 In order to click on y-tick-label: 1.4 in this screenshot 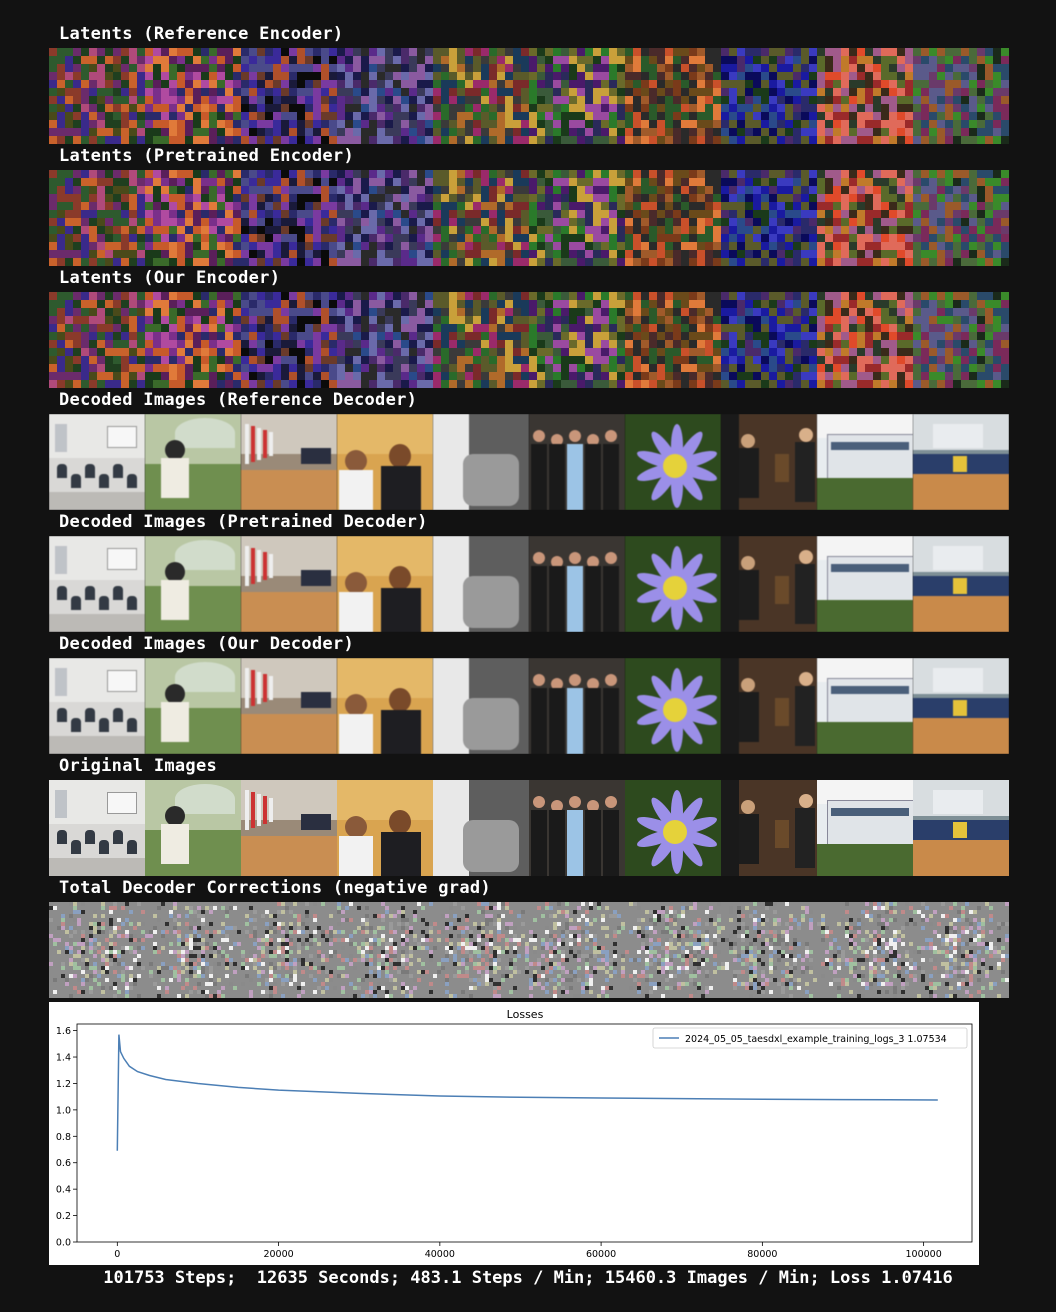, I will do `click(63, 1058)`.